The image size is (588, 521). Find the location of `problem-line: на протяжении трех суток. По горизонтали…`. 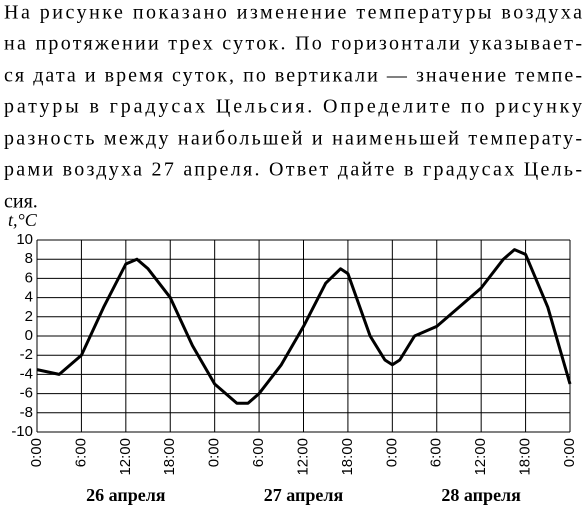

problem-line: на протяжении трех суток. По горизонтали… is located at coordinates (293, 44).